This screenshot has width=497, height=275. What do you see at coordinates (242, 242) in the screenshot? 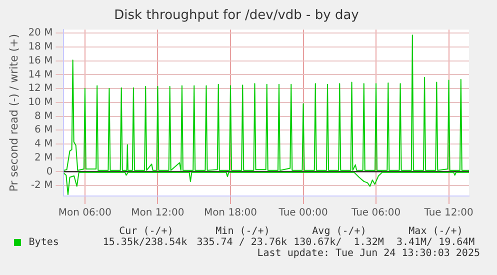
I see `text: 335.74 / 23.76k` at bounding box center [242, 242].